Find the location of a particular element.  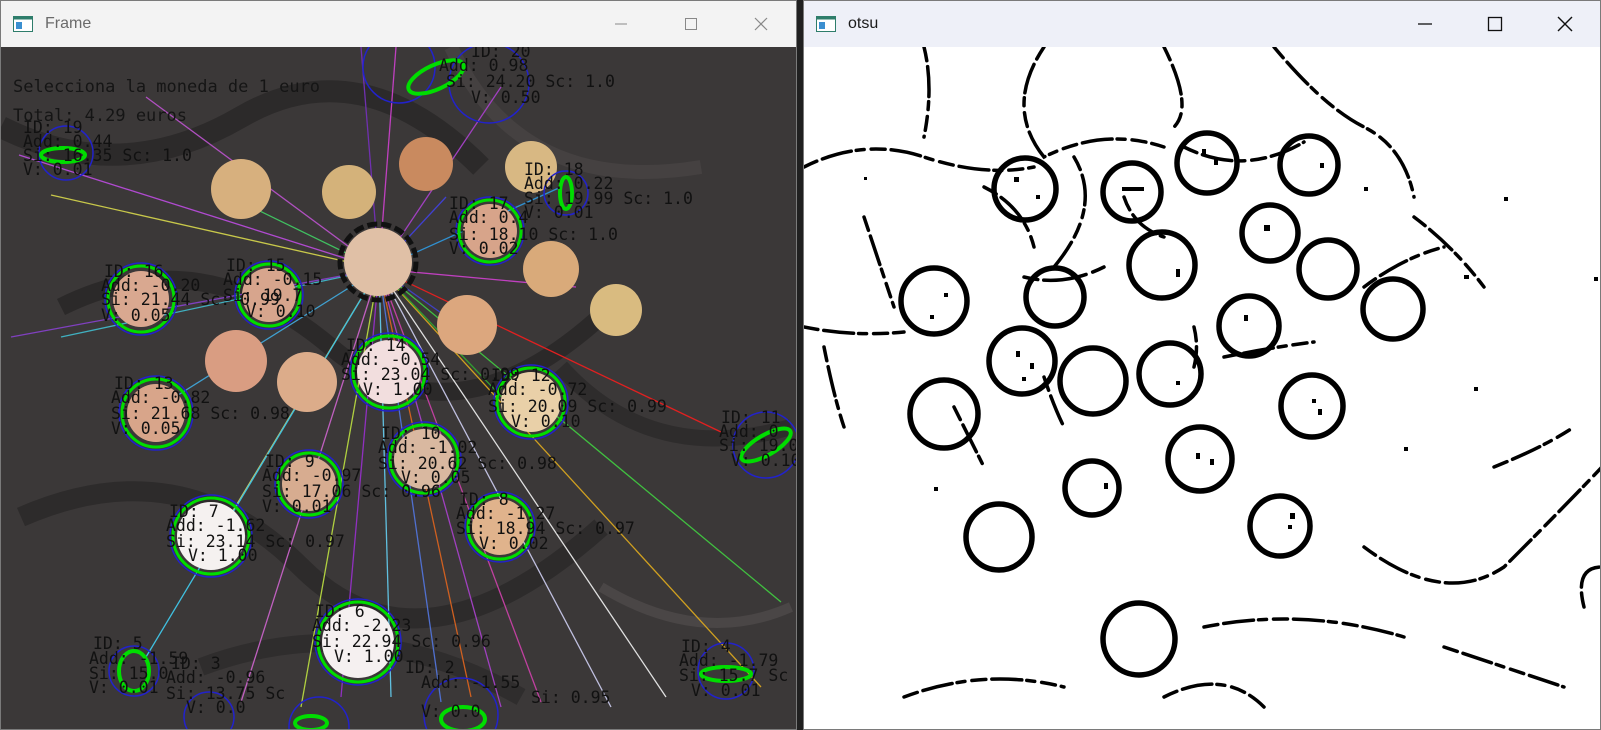

svg-text: ID: 5 is located at coordinates (118, 643).